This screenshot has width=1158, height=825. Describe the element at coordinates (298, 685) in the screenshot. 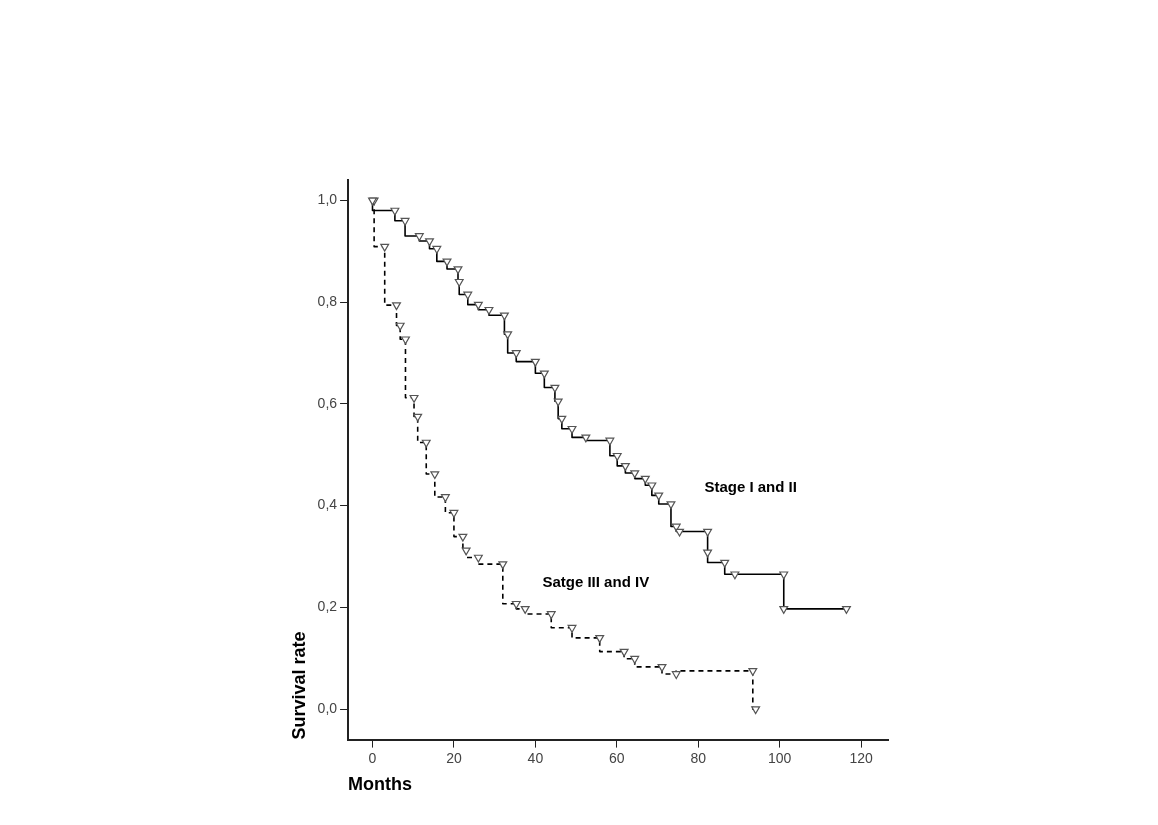

I see `y-axis-title: Survival rate` at that location.